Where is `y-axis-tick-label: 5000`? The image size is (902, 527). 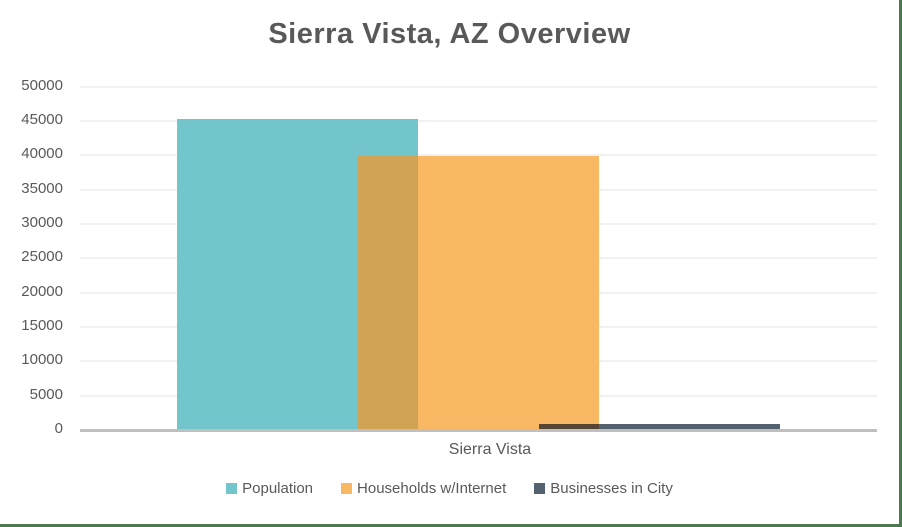 y-axis-tick-label: 5000 is located at coordinates (46, 394).